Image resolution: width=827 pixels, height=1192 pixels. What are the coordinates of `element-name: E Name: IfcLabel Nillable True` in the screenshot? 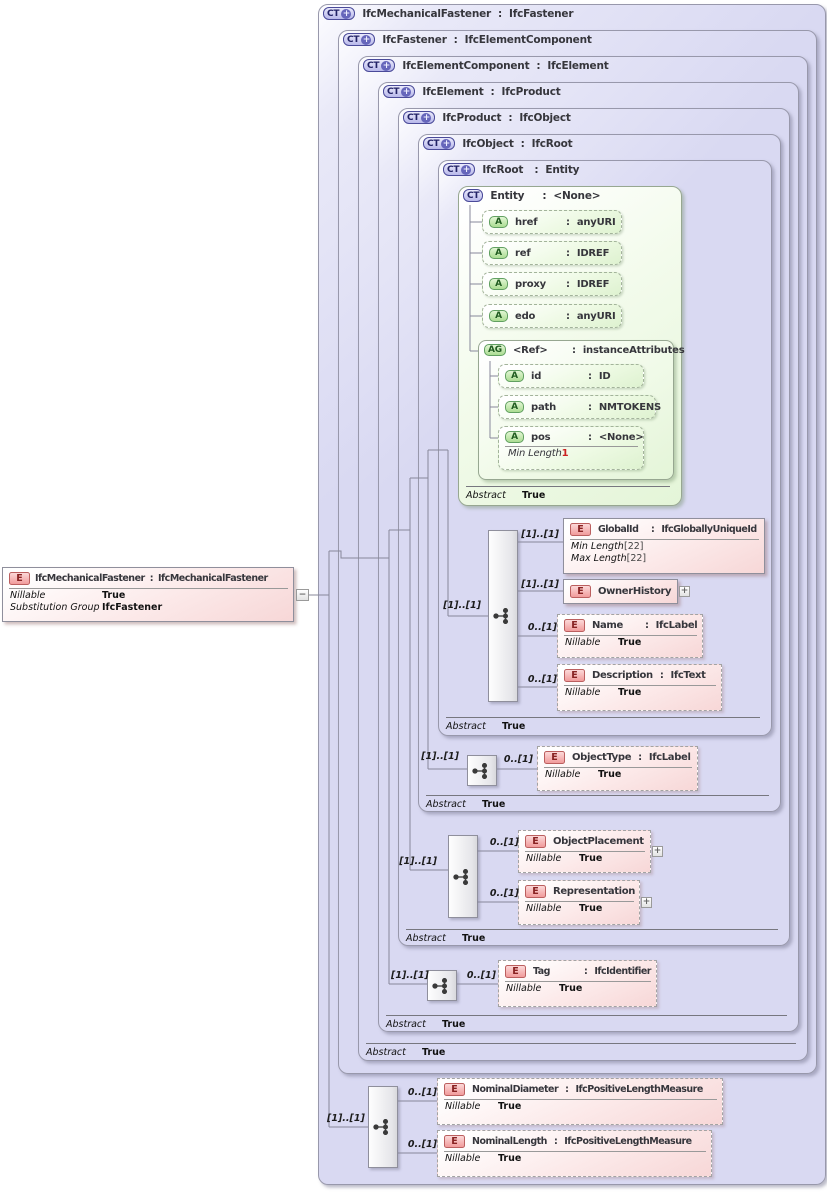 It's located at (630, 636).